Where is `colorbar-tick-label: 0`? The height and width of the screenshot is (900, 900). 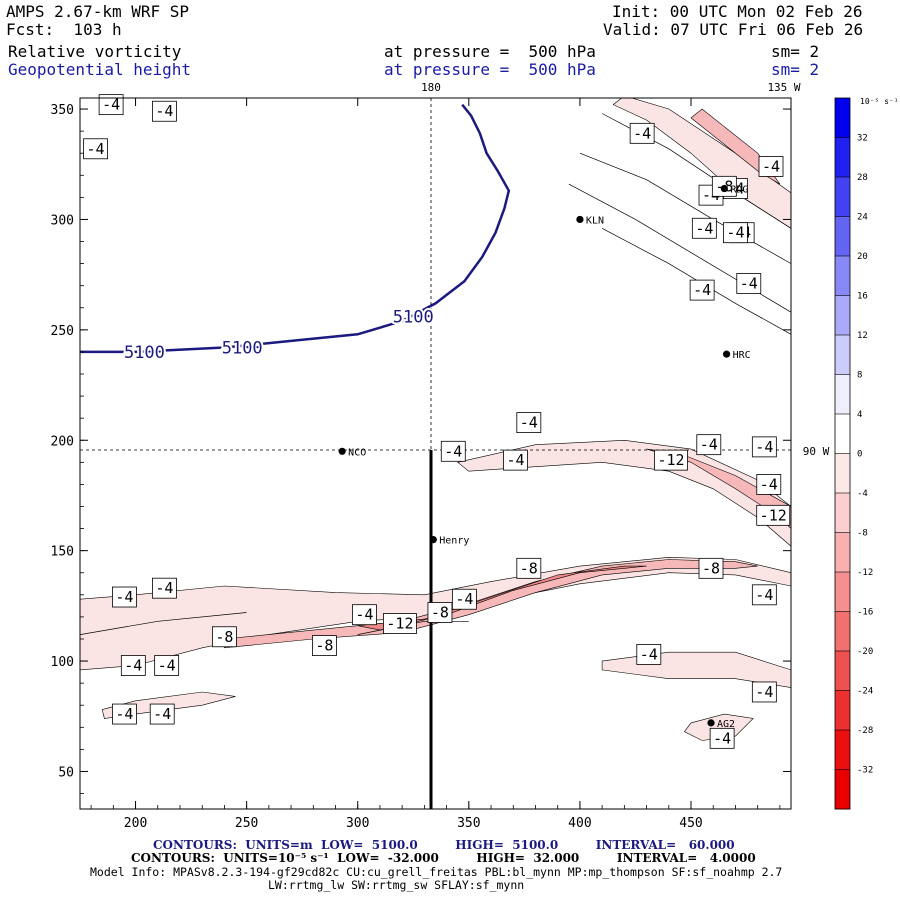
colorbar-tick-label: 0 is located at coordinates (859, 455).